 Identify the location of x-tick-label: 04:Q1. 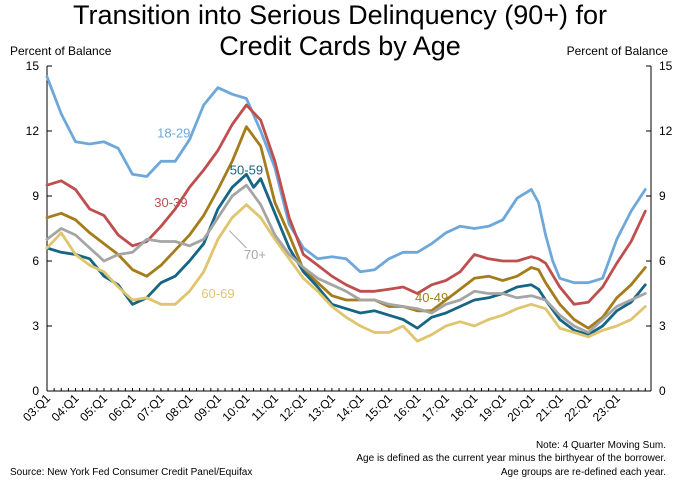
(65, 407).